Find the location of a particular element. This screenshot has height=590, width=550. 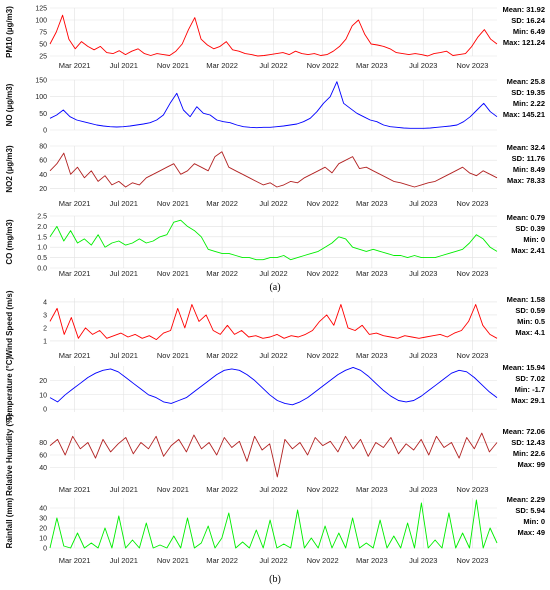

stat-label: Max: 29.1 is located at coordinates (528, 400).